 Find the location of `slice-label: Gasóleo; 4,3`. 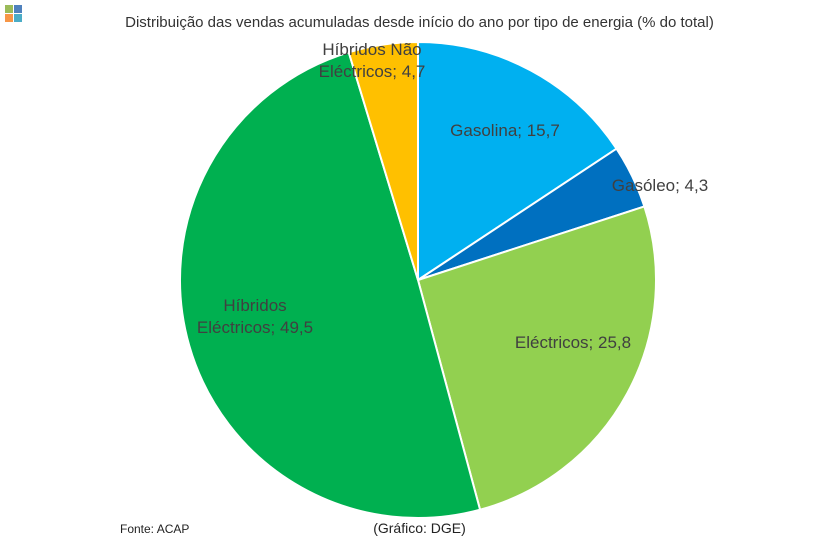

slice-label: Gasóleo; 4,3 is located at coordinates (660, 185).